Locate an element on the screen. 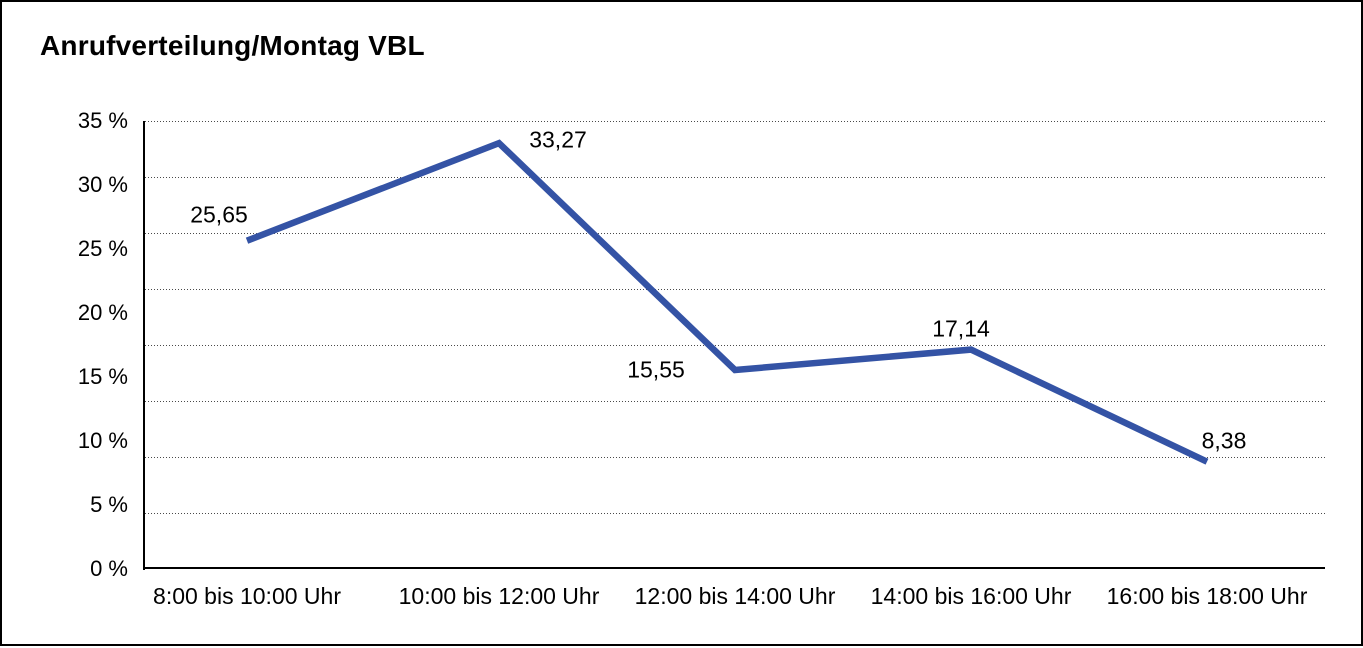  x-category-label: 14:00 bis 16:00 Uhr is located at coordinates (971, 596).